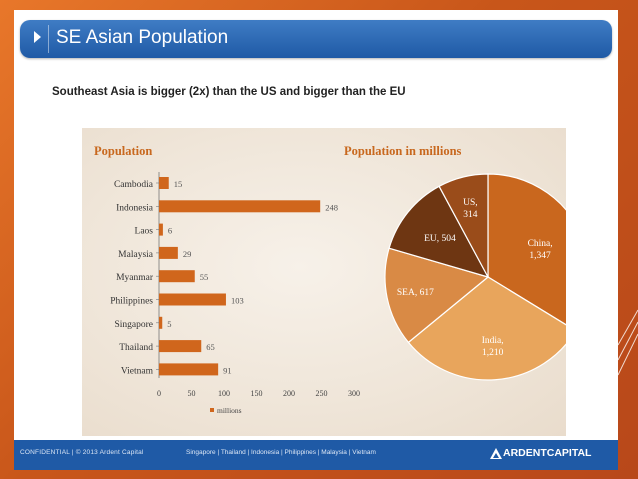  What do you see at coordinates (82, 452) in the screenshot?
I see `footer-confidential: CONFIDENTIAL | © 2013 Ardent Capital` at bounding box center [82, 452].